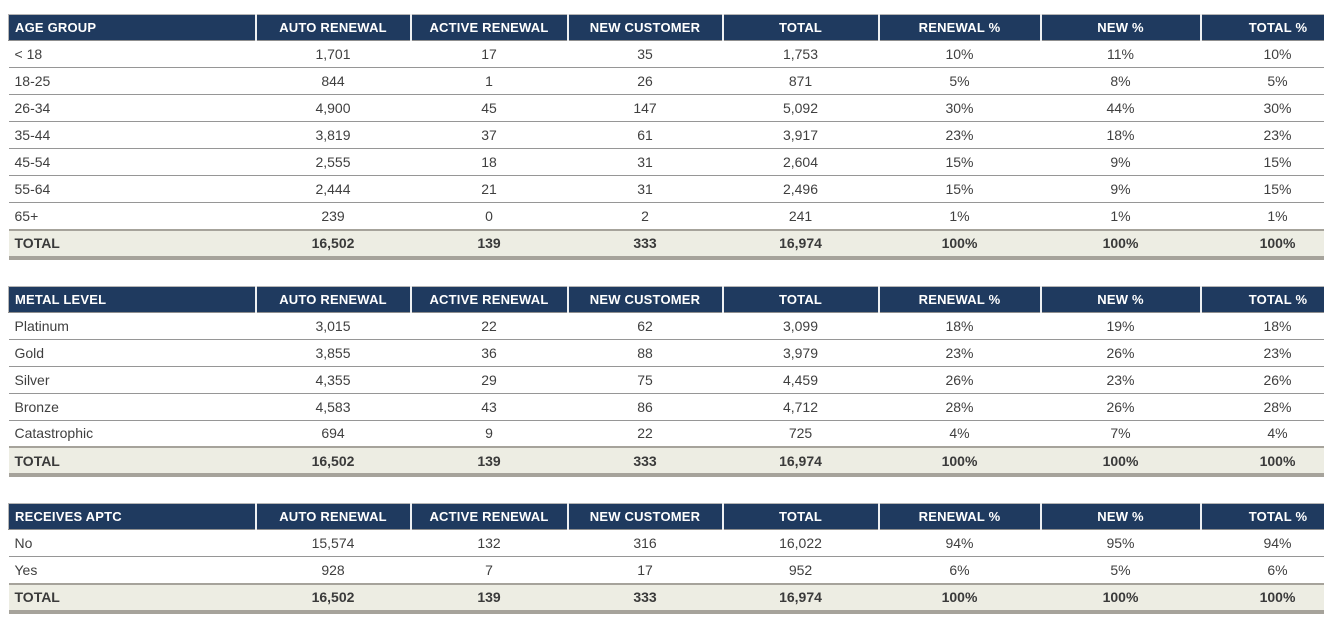 The height and width of the screenshot is (631, 1324). I want to click on data-cell: 21, so click(489, 189).